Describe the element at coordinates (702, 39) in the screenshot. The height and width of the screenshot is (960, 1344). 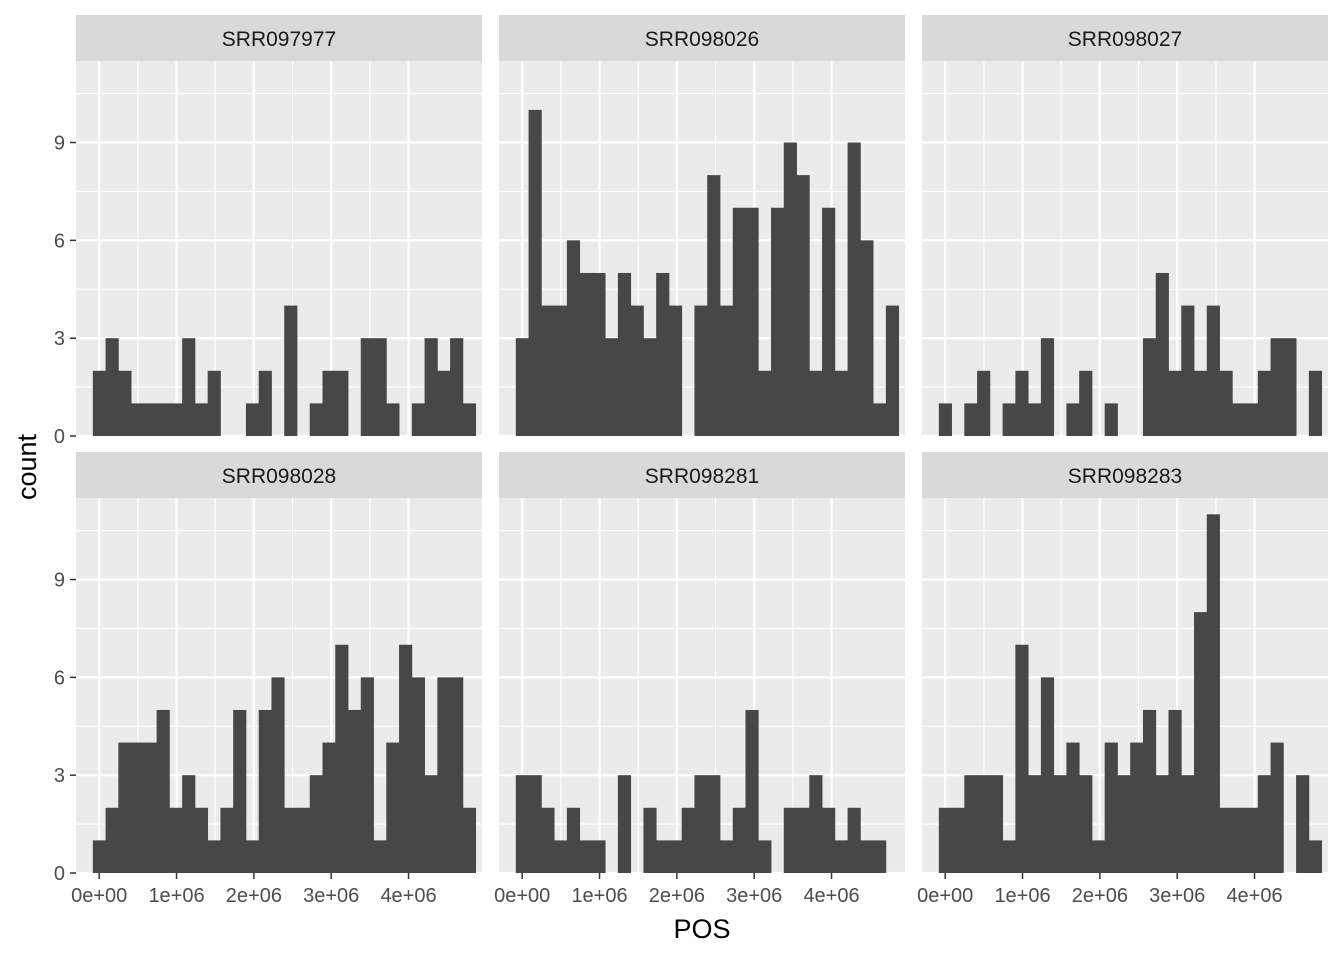
I see `facet-strip-label: SRR098026` at that location.